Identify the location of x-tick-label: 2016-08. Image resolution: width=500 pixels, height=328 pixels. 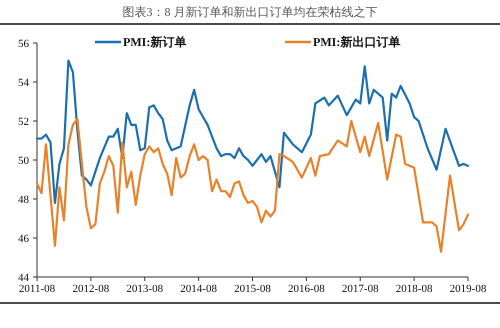
(307, 289).